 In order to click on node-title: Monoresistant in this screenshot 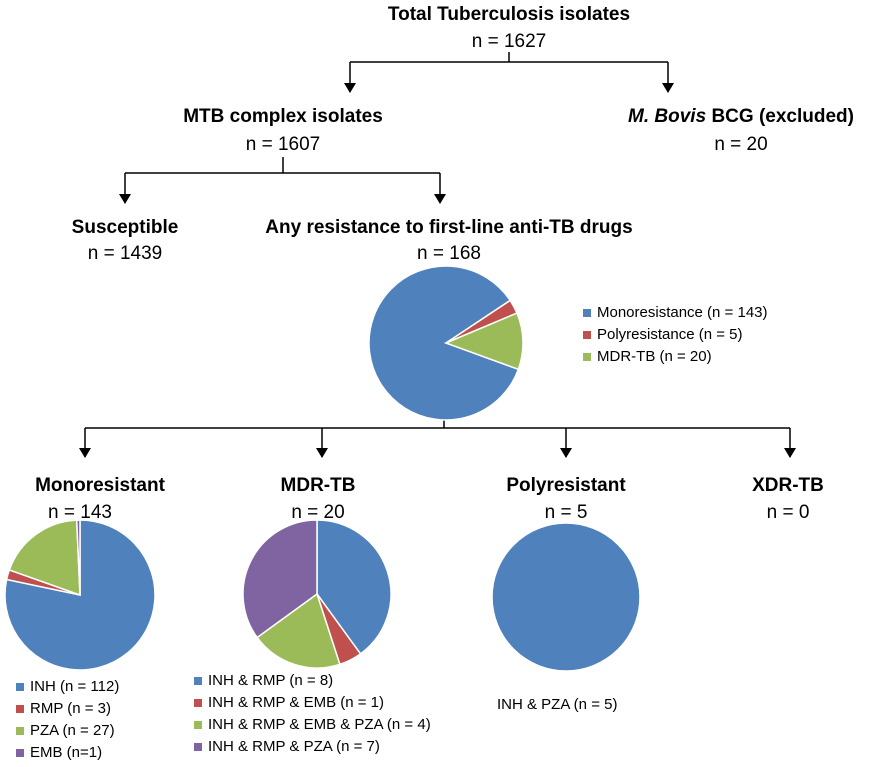, I will do `click(100, 485)`.